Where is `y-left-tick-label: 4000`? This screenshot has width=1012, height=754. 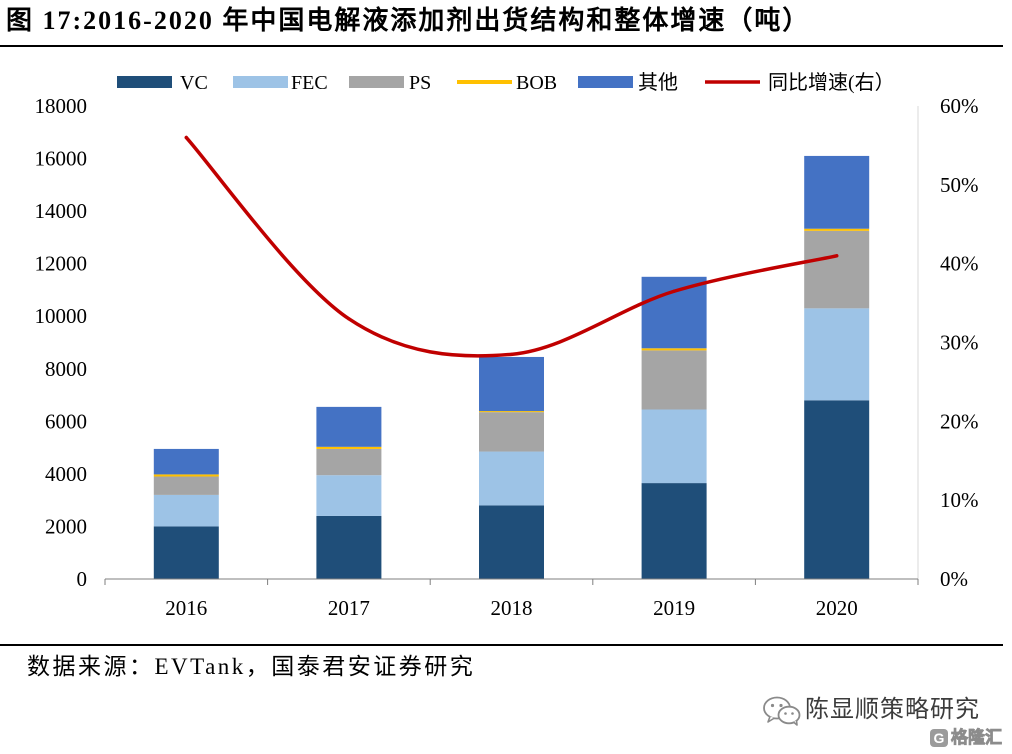
y-left-tick-label: 4000 is located at coordinates (66, 474).